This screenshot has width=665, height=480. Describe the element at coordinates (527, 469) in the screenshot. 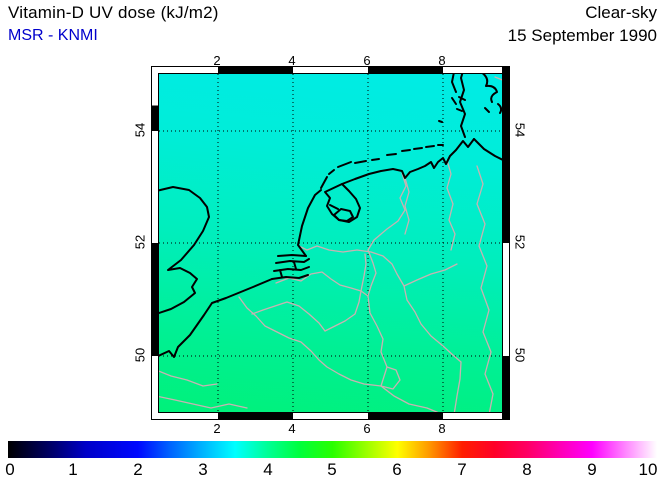

I see `colorbar-tick-8: 8` at that location.